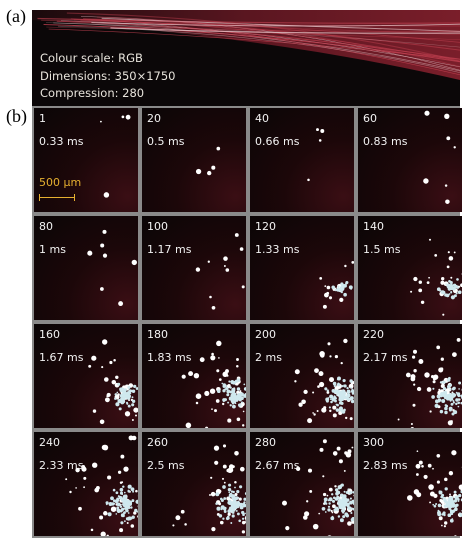 This screenshot has height=550, width=470. Describe the element at coordinates (385, 141) in the screenshot. I see `frame-time: 0.83 ms` at that location.